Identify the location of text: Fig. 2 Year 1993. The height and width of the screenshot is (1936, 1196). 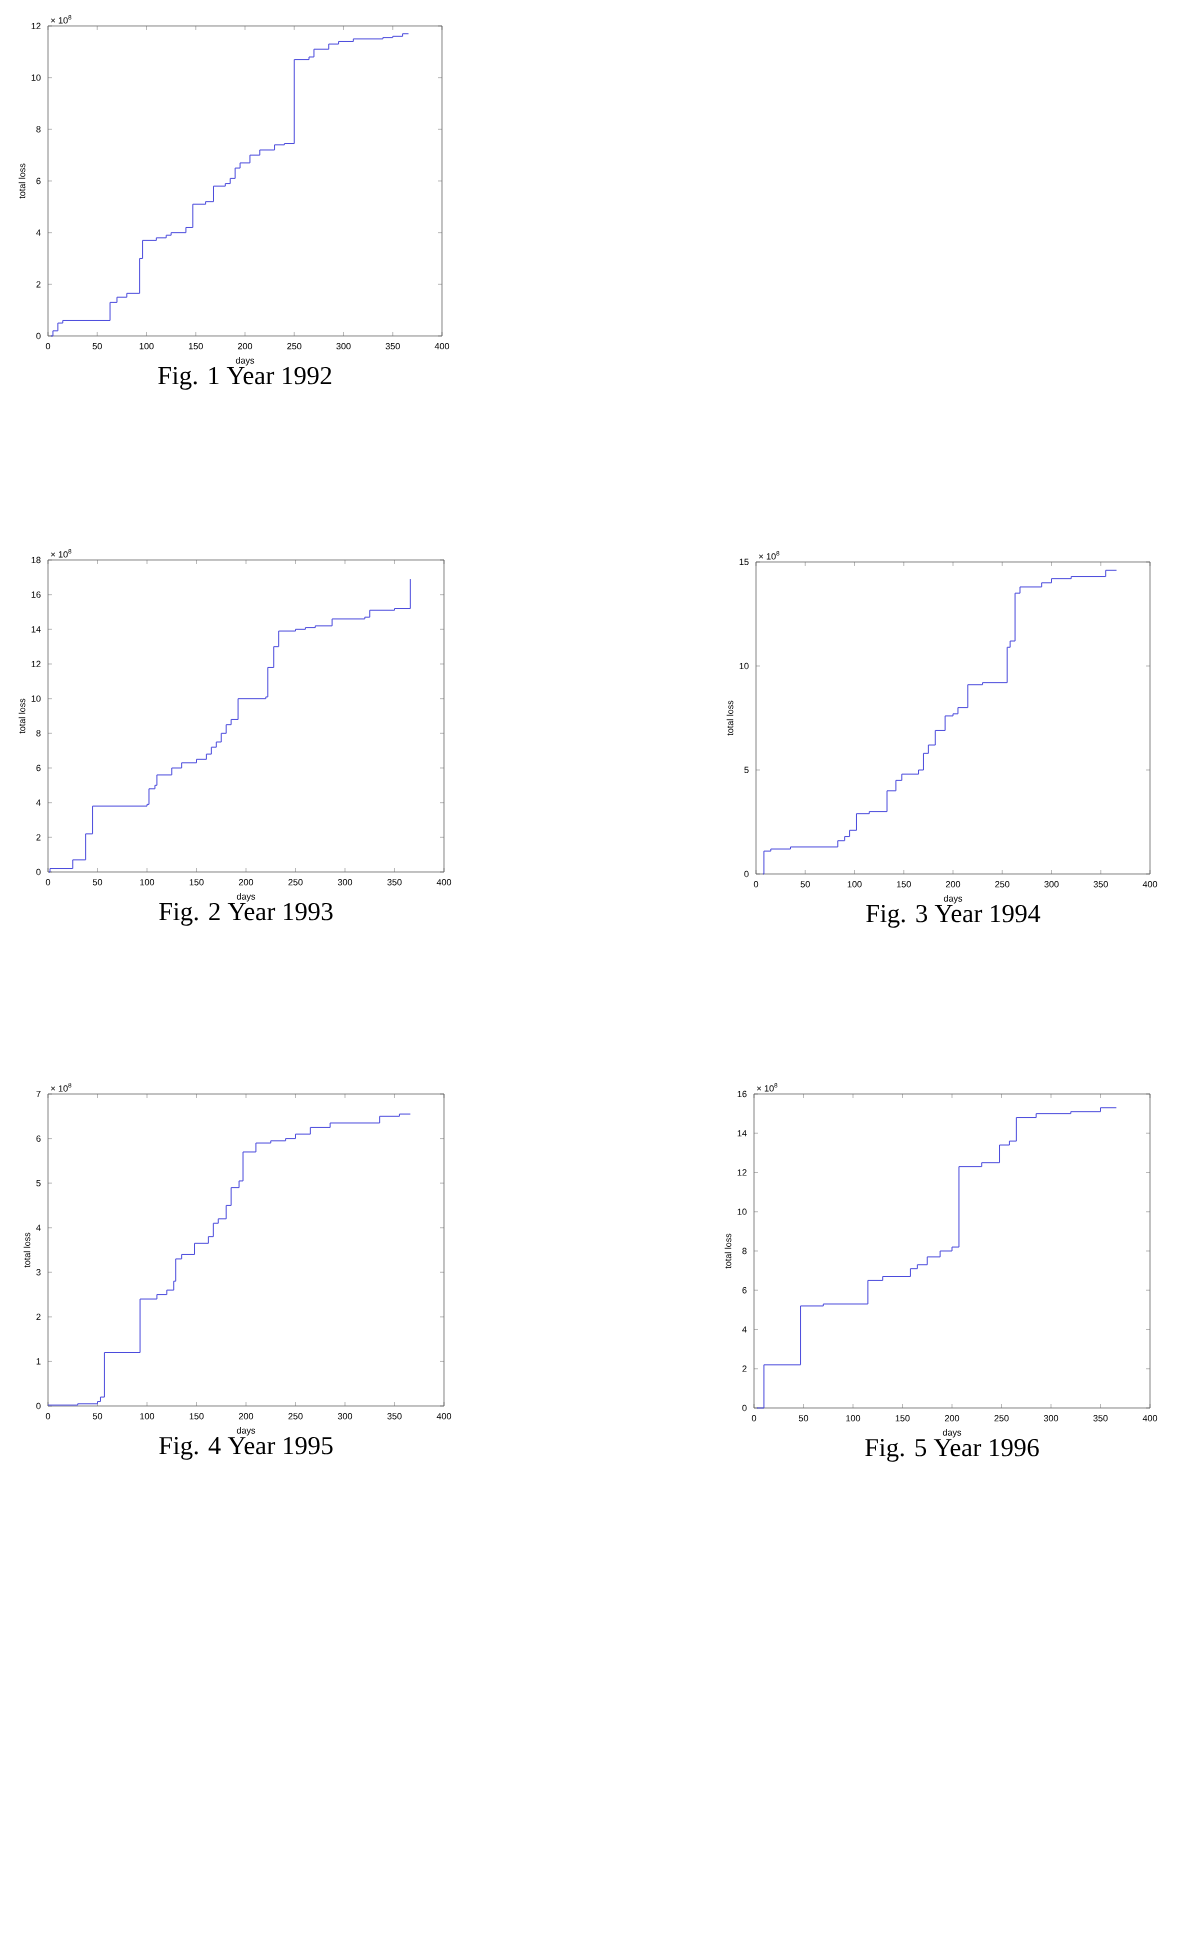
(246, 914).